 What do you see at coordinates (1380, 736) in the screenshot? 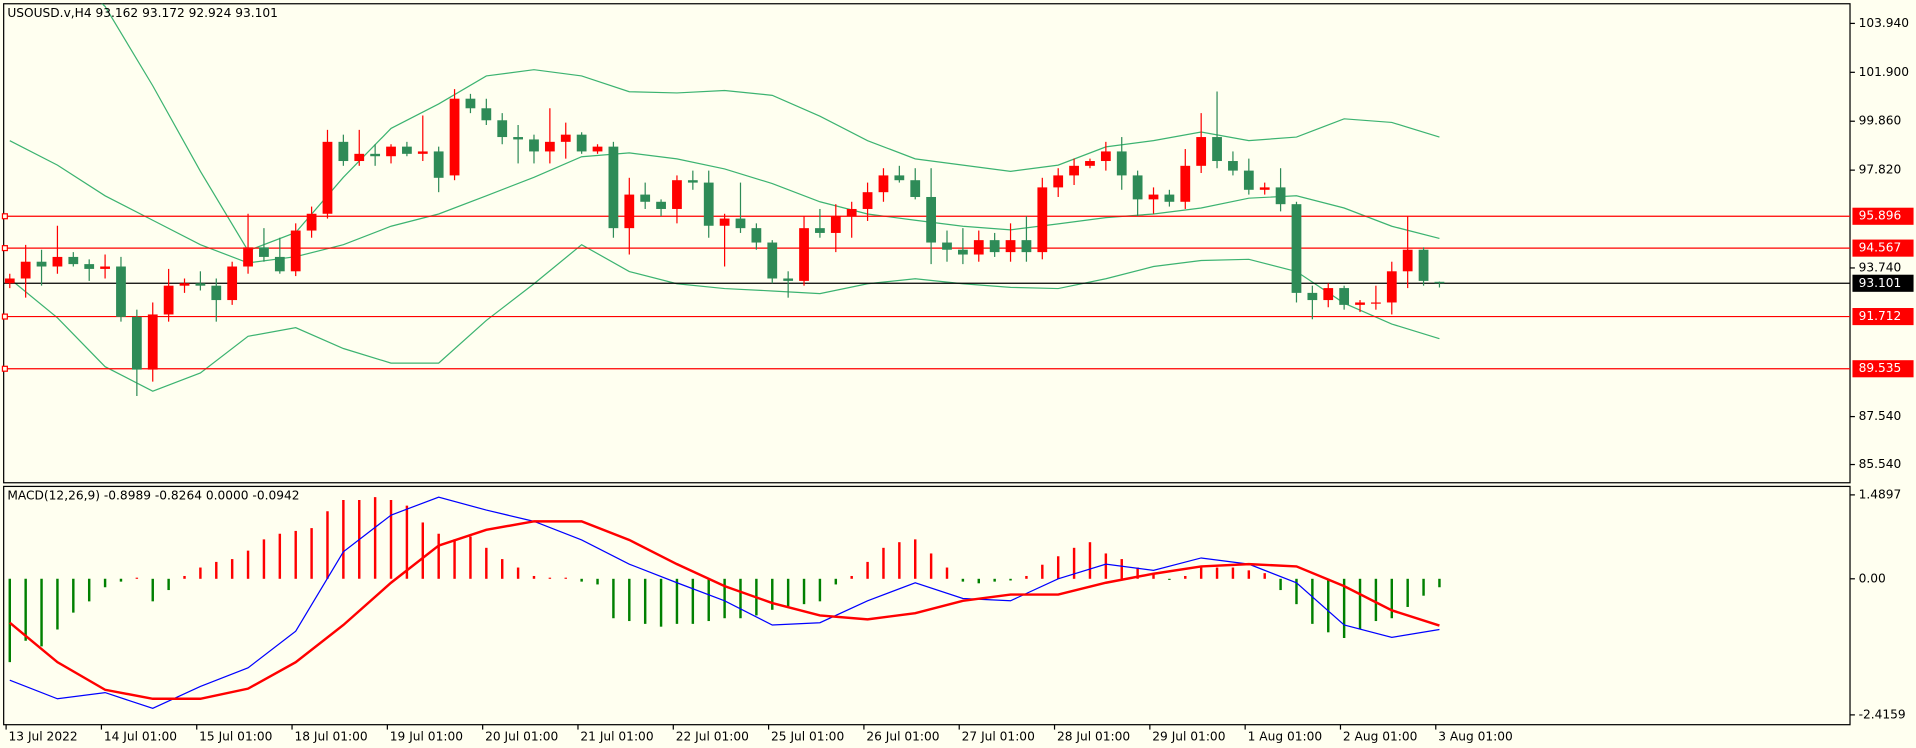
I see `x-tick-label: 2 Aug 01:00` at bounding box center [1380, 736].